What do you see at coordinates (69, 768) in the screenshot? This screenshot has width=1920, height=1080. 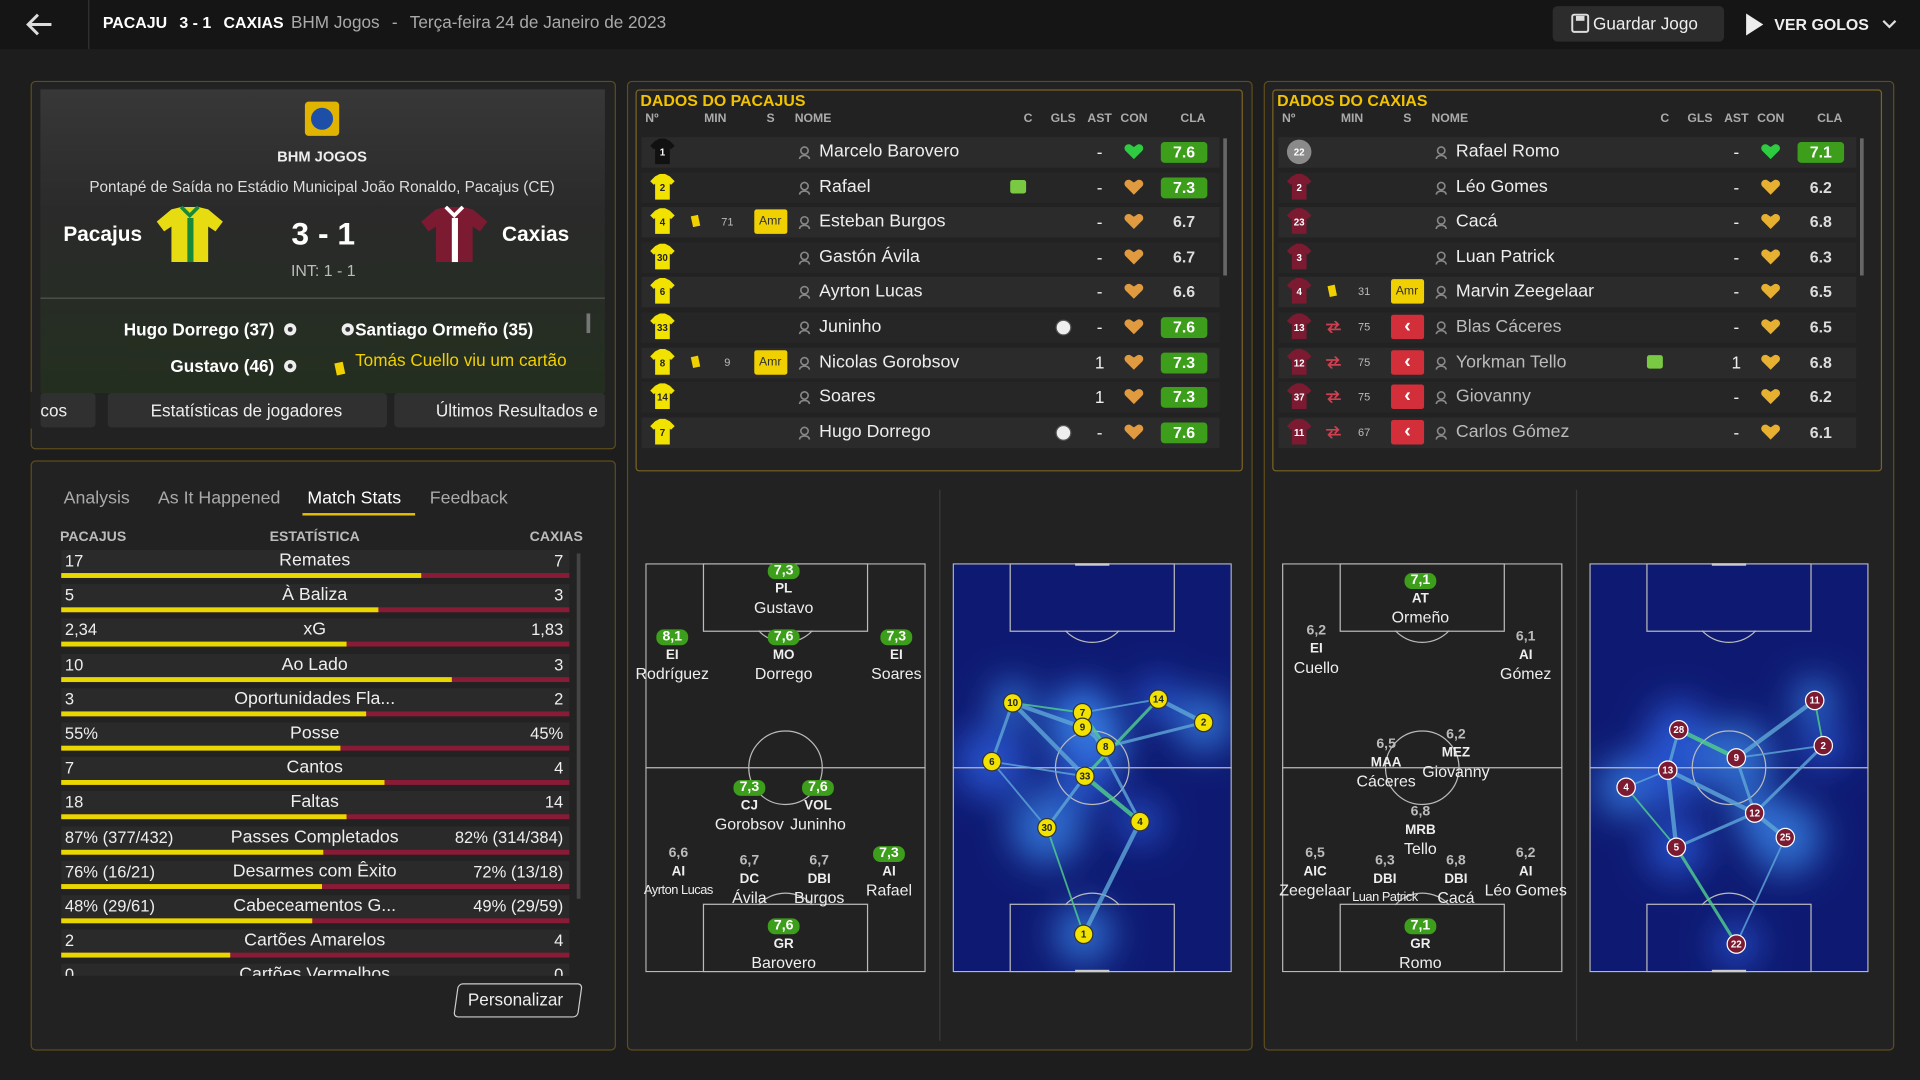 I see `stat-home: 7` at bounding box center [69, 768].